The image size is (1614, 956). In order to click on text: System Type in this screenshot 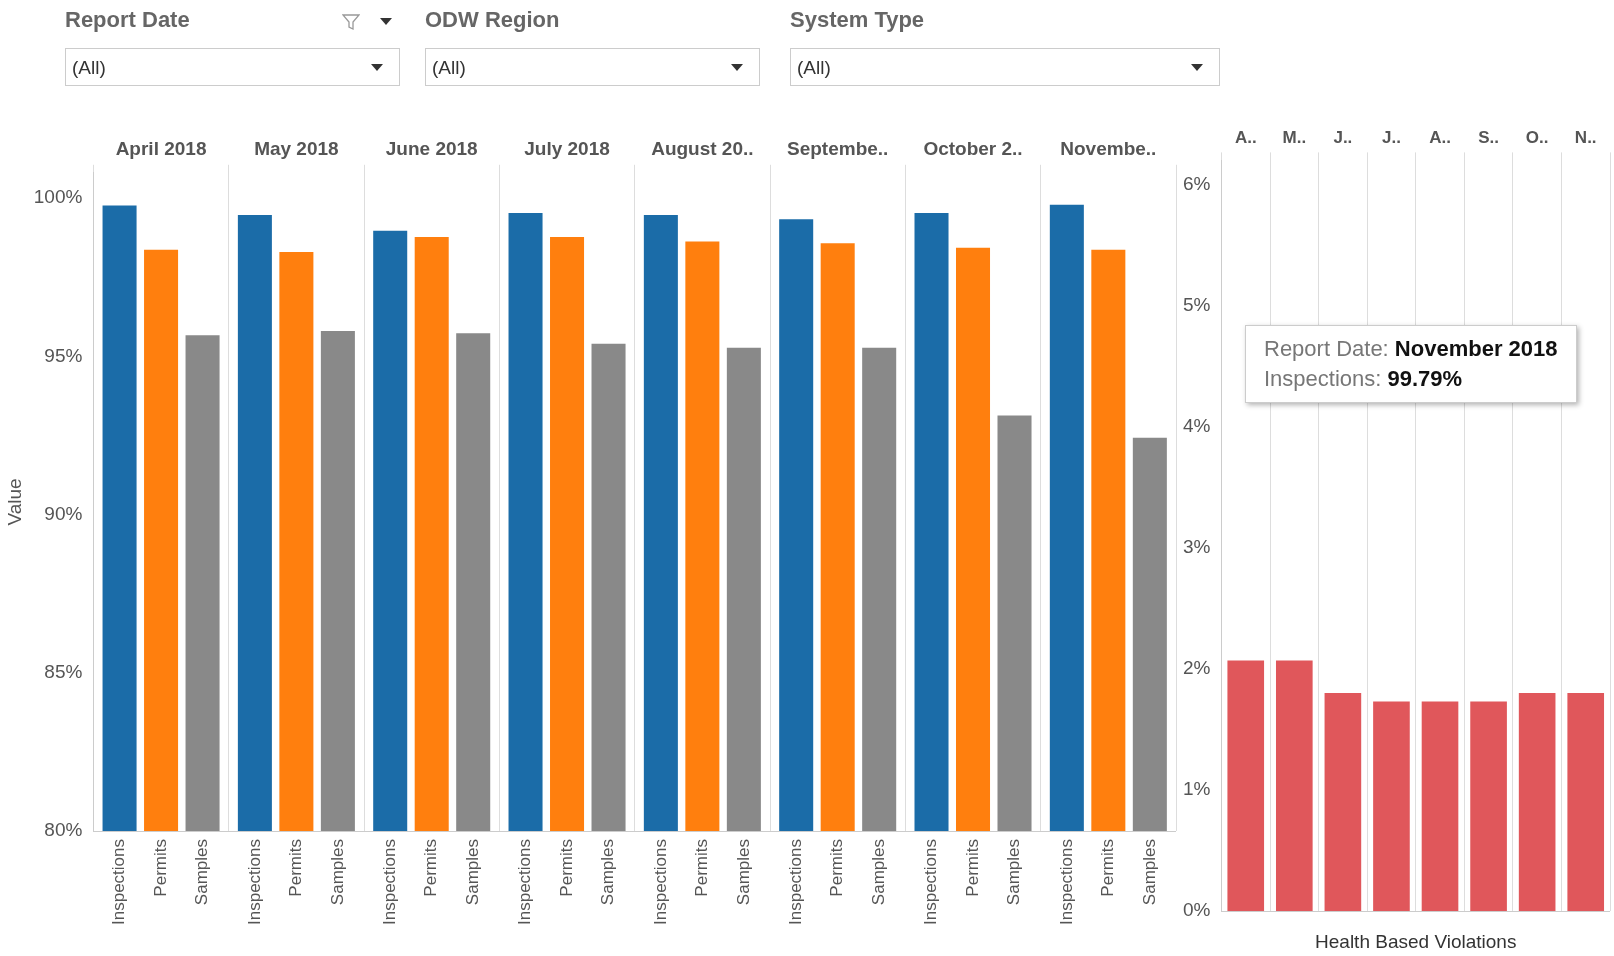, I will do `click(858, 20)`.